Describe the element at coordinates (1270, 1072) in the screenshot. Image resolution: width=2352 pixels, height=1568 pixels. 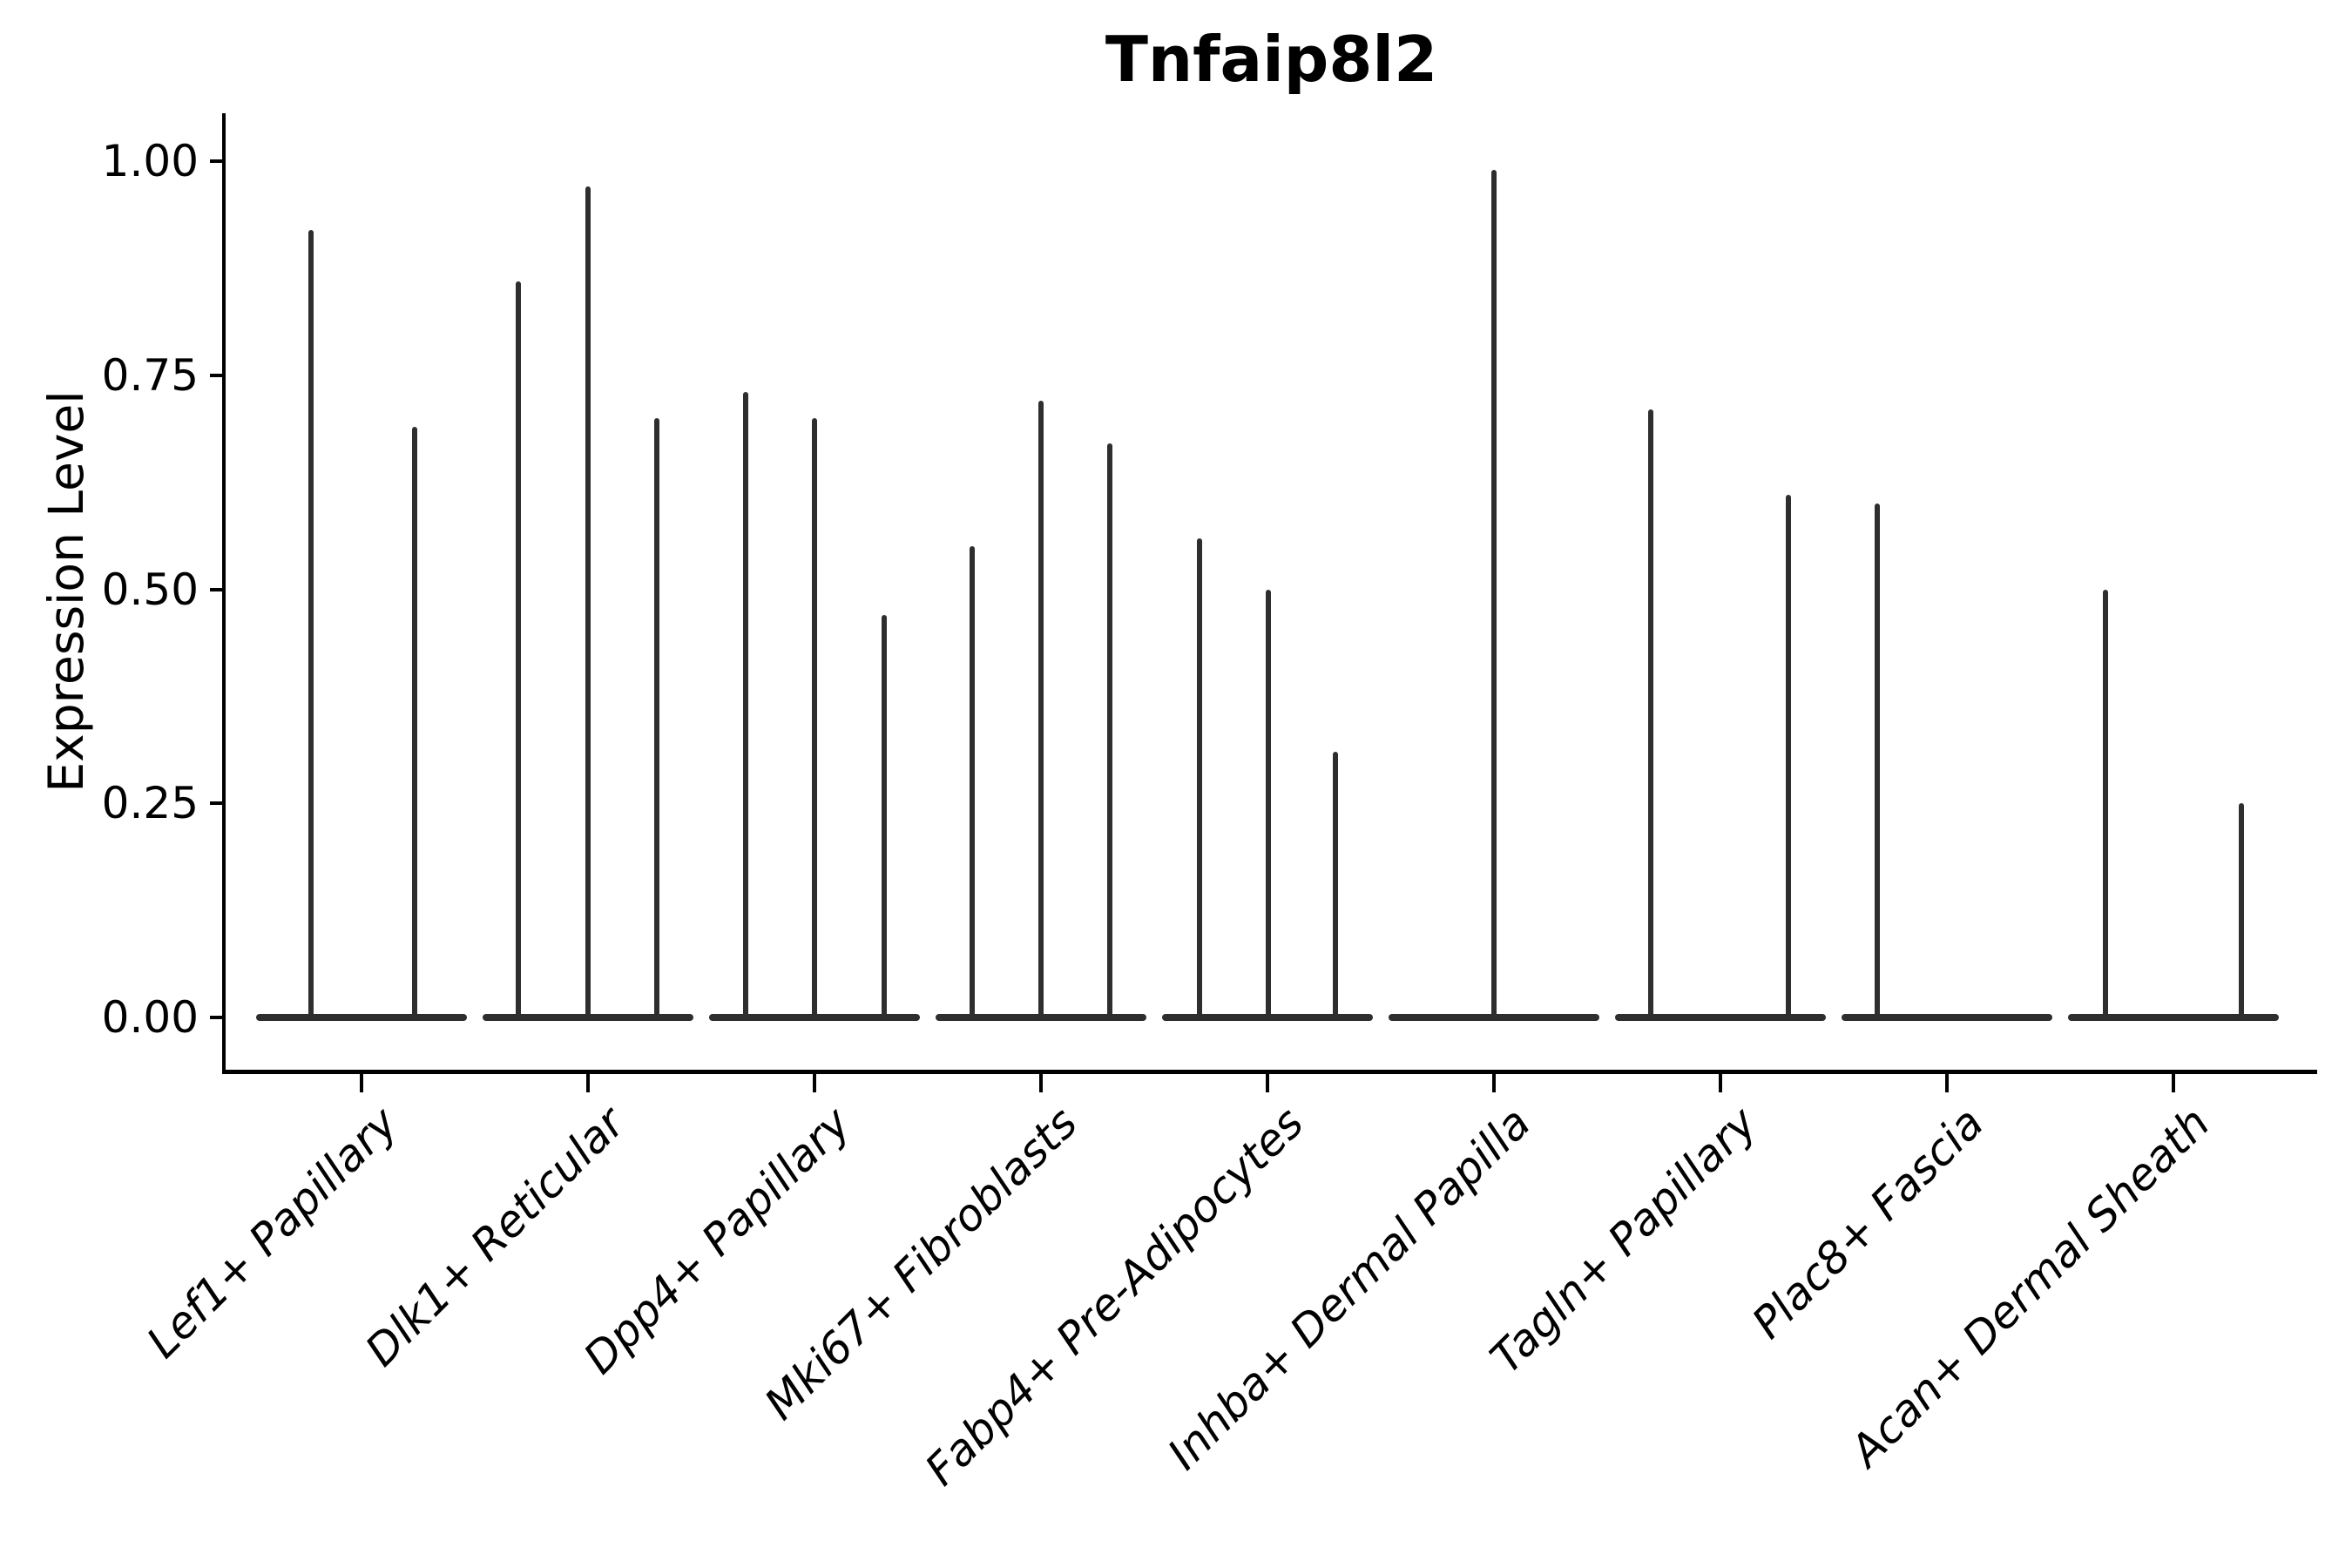
I see `x-axis-line` at that location.